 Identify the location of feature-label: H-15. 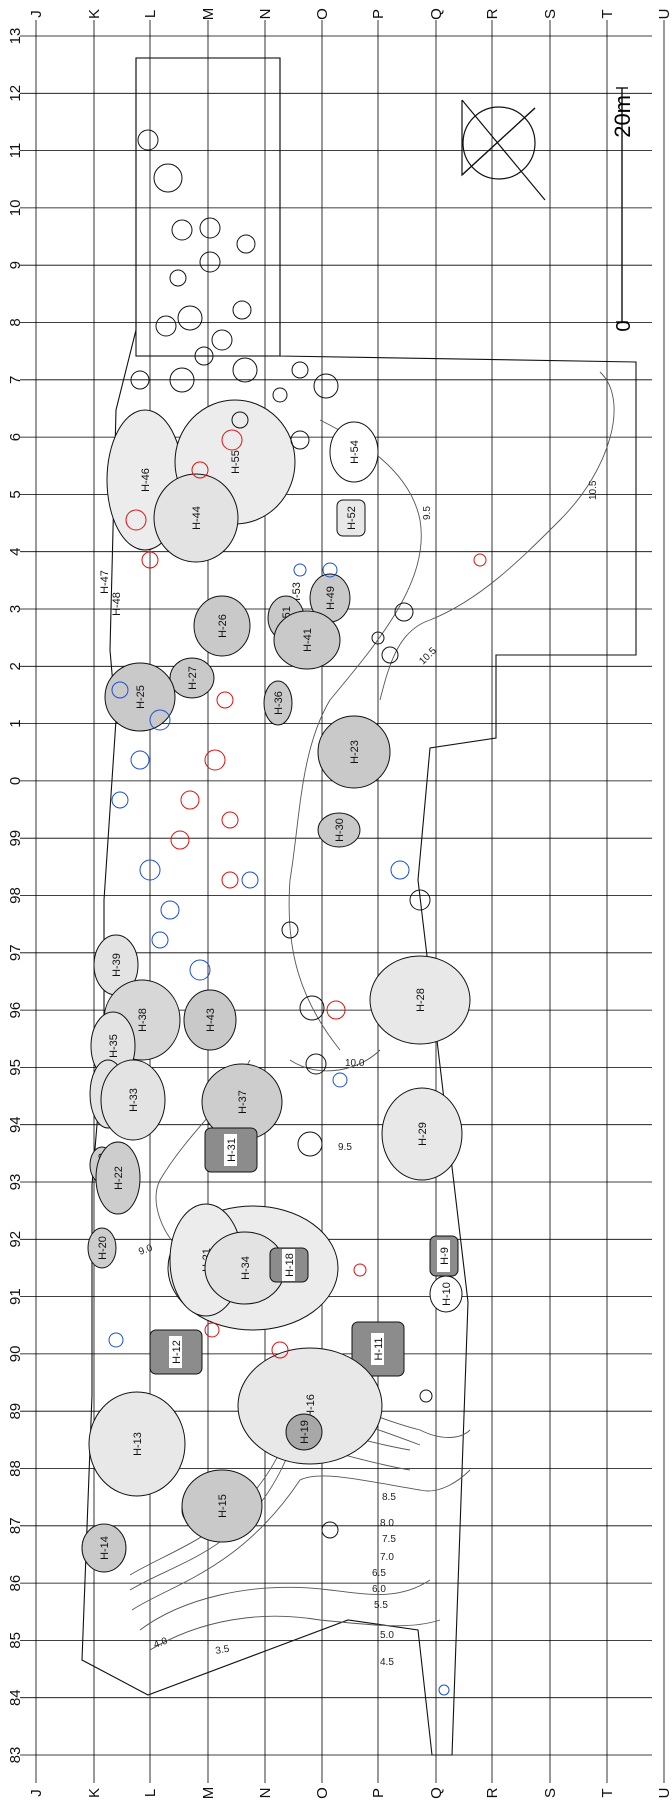
(223, 1506).